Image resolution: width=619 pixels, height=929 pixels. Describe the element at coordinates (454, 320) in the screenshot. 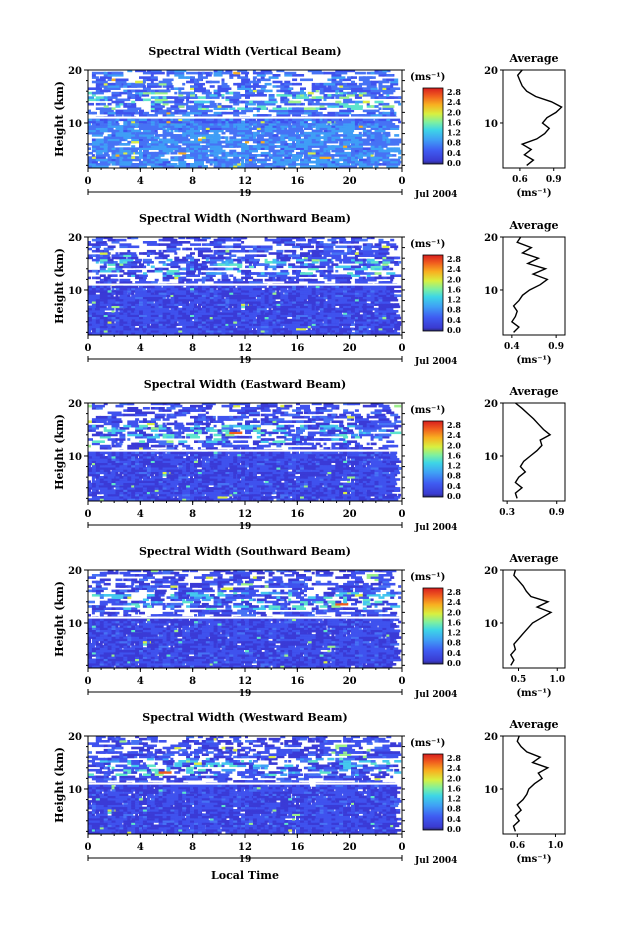

I see `colorbar-tick-label: 0.4` at that location.